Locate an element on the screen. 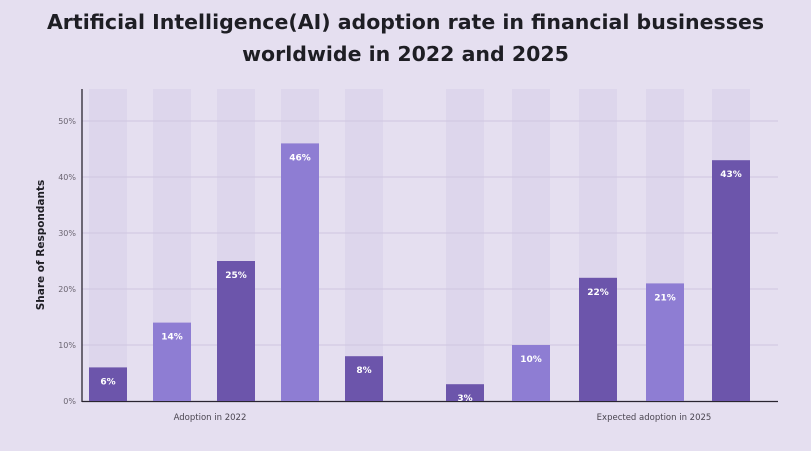 The image size is (811, 451). y-tick-label: 10% is located at coordinates (67, 345).